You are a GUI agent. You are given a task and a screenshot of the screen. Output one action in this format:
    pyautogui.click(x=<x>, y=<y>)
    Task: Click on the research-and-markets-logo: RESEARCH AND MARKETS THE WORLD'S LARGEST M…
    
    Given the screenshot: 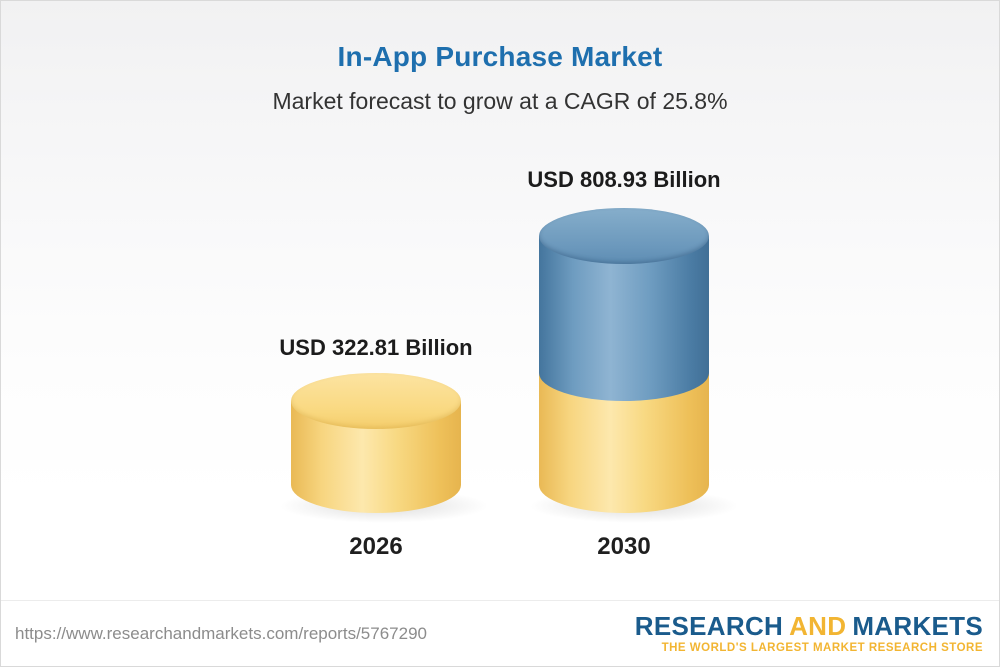 What is the action you would take?
    pyautogui.click(x=809, y=633)
    